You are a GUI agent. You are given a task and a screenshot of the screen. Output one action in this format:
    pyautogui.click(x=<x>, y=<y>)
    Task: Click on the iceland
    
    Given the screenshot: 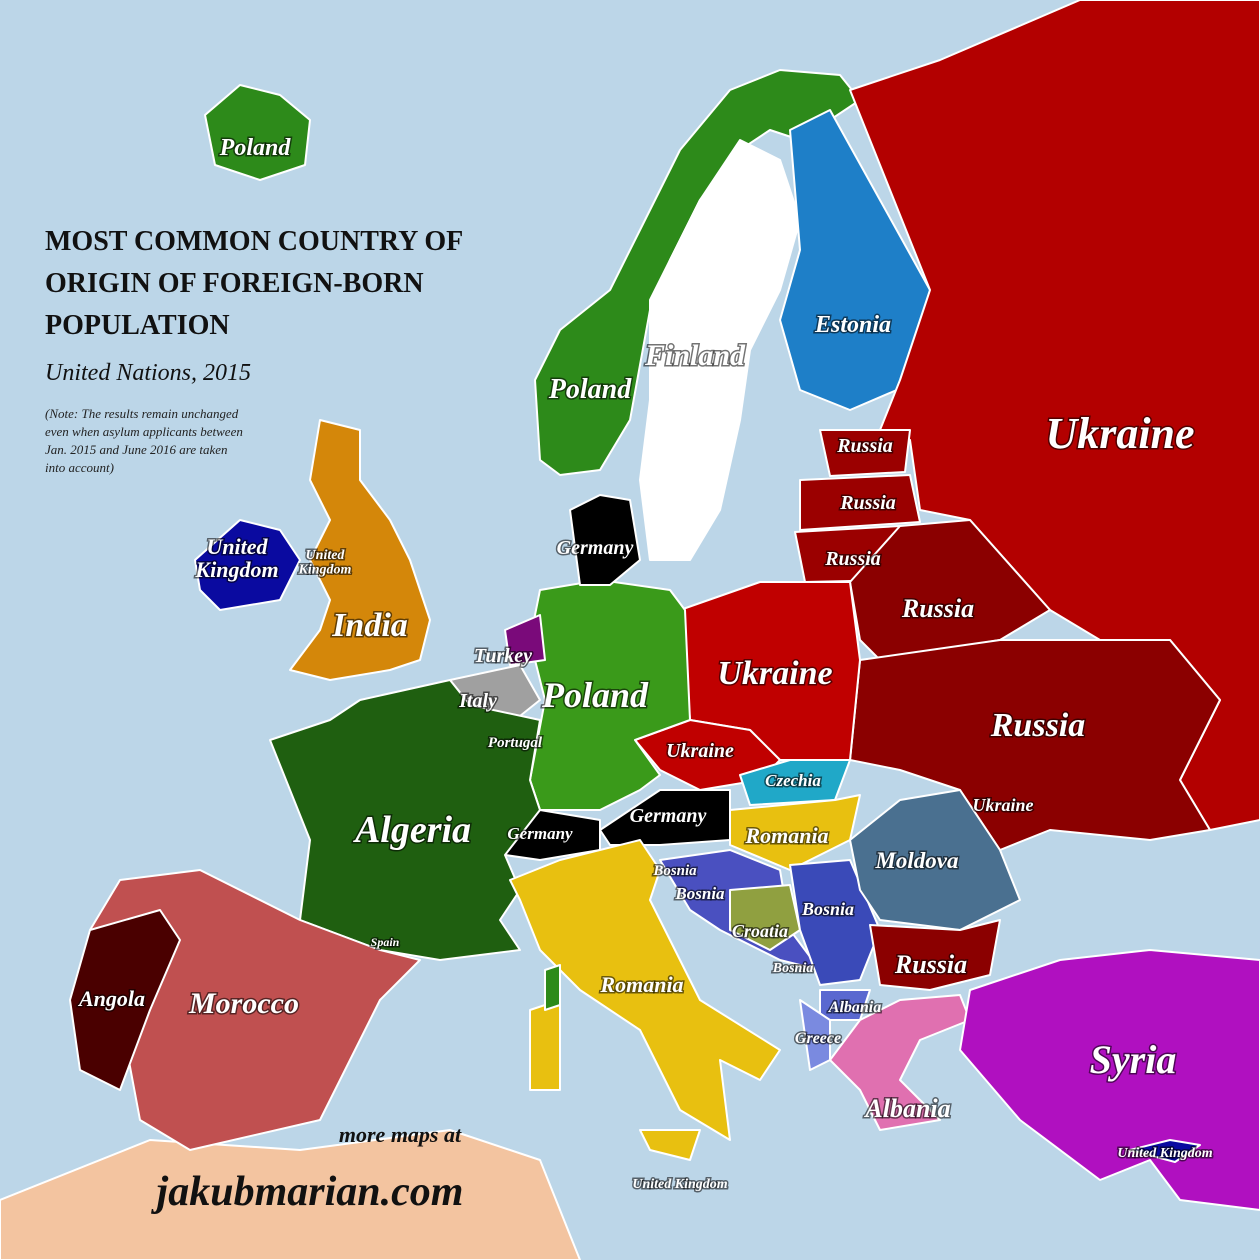 What is the action you would take?
    pyautogui.click(x=257, y=132)
    